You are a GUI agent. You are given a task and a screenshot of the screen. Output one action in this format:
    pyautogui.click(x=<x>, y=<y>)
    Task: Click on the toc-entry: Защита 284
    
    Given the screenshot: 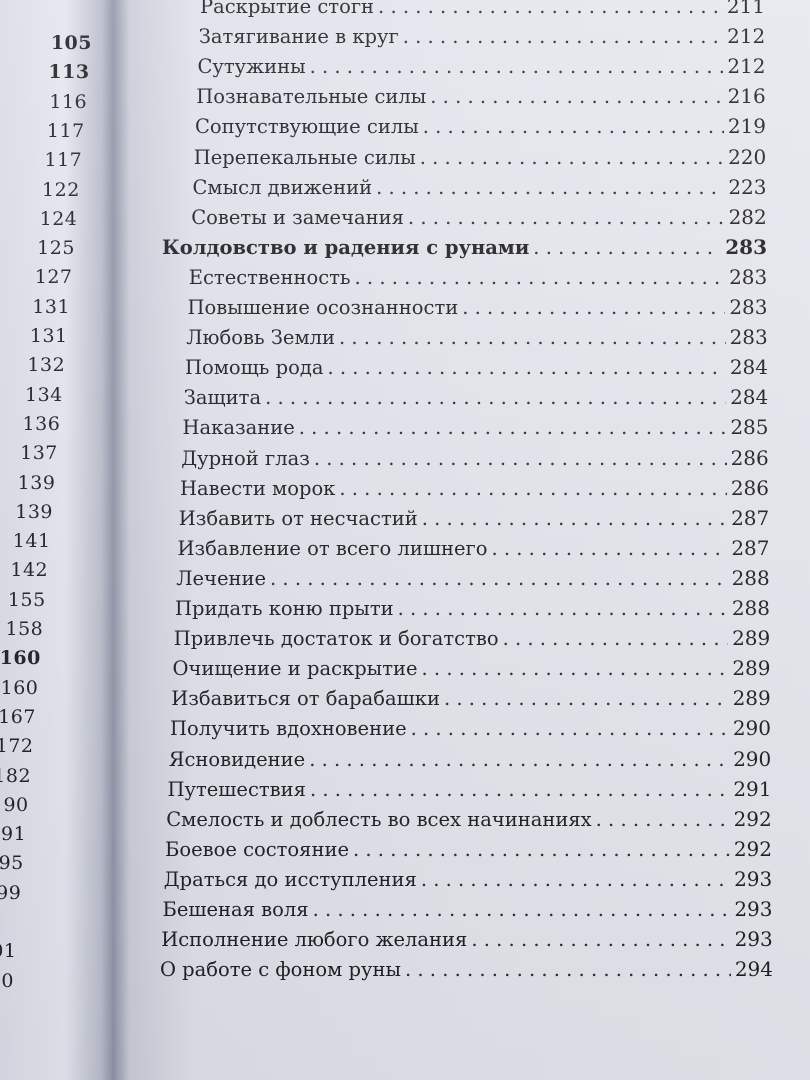 What is the action you would take?
    pyautogui.click(x=476, y=399)
    